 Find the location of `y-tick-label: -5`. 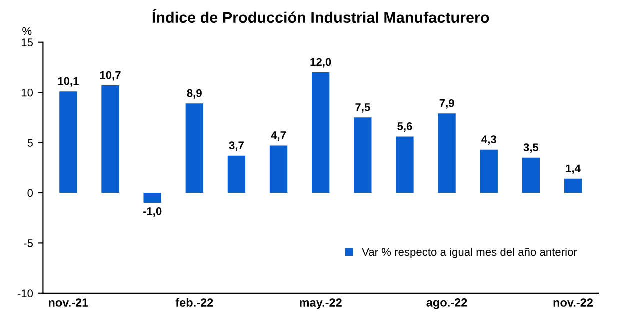

y-tick-label: -5 is located at coordinates (29, 244).